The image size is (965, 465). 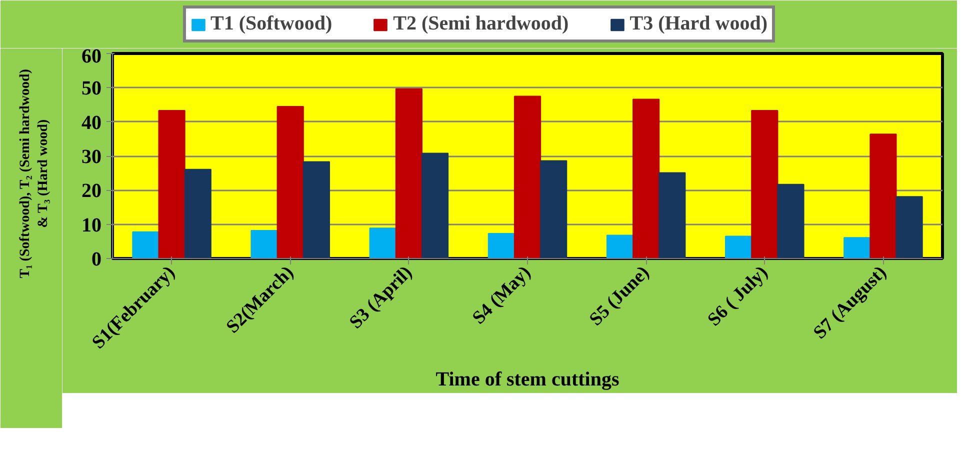 What do you see at coordinates (92, 157) in the screenshot?
I see `y-tick-label: 30` at bounding box center [92, 157].